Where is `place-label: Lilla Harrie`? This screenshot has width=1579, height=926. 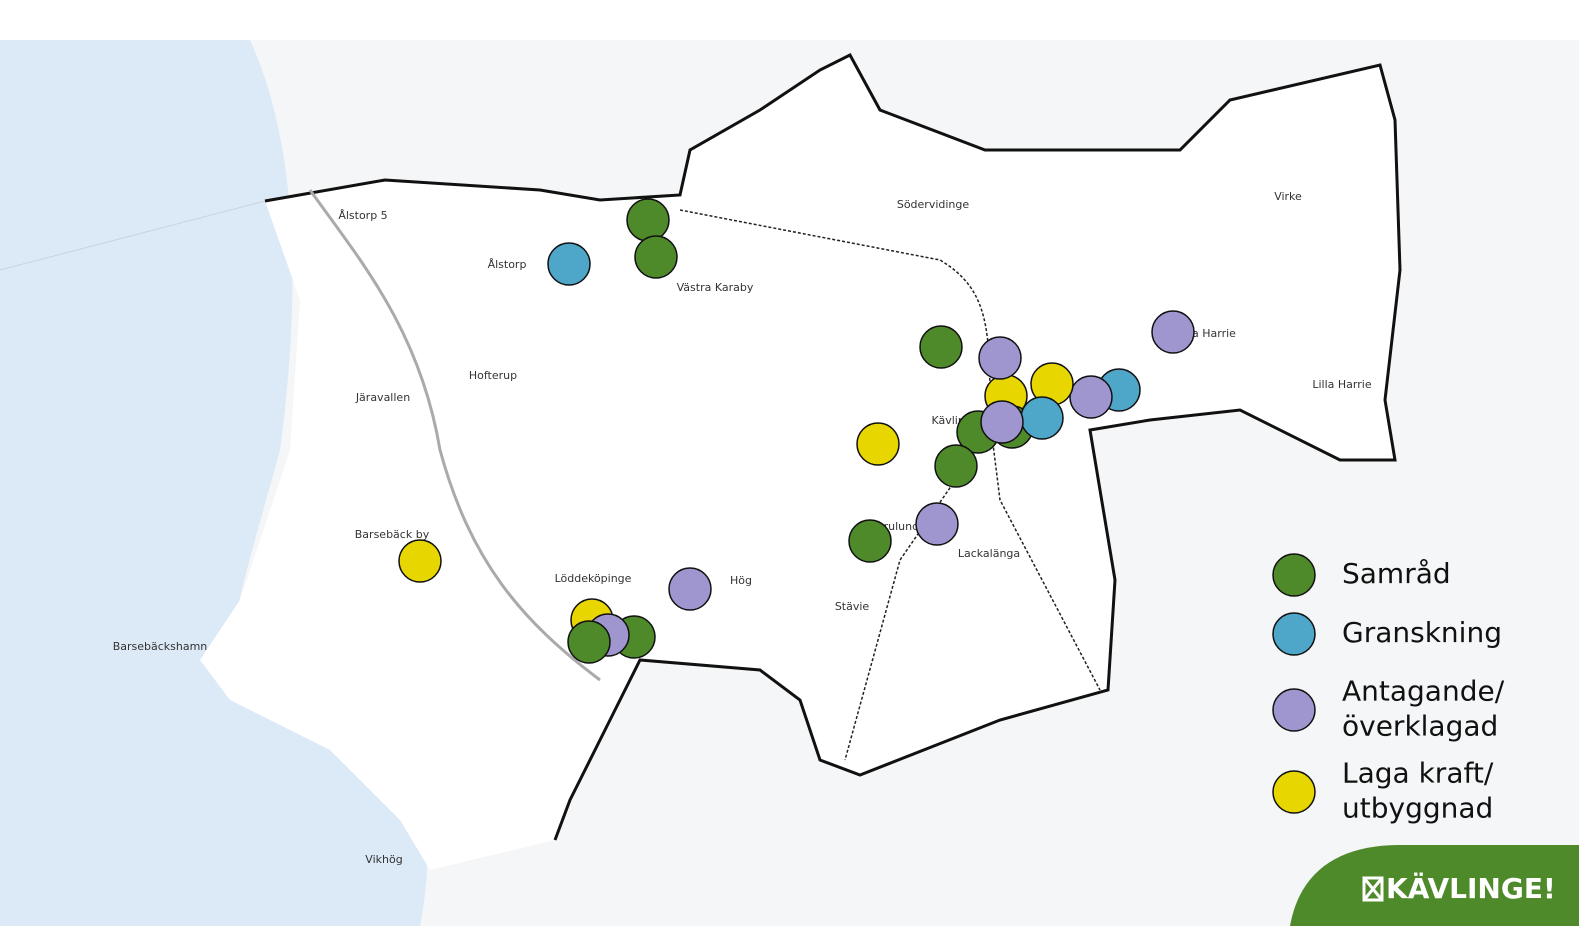
place-label: Lilla Harrie is located at coordinates (1341, 384).